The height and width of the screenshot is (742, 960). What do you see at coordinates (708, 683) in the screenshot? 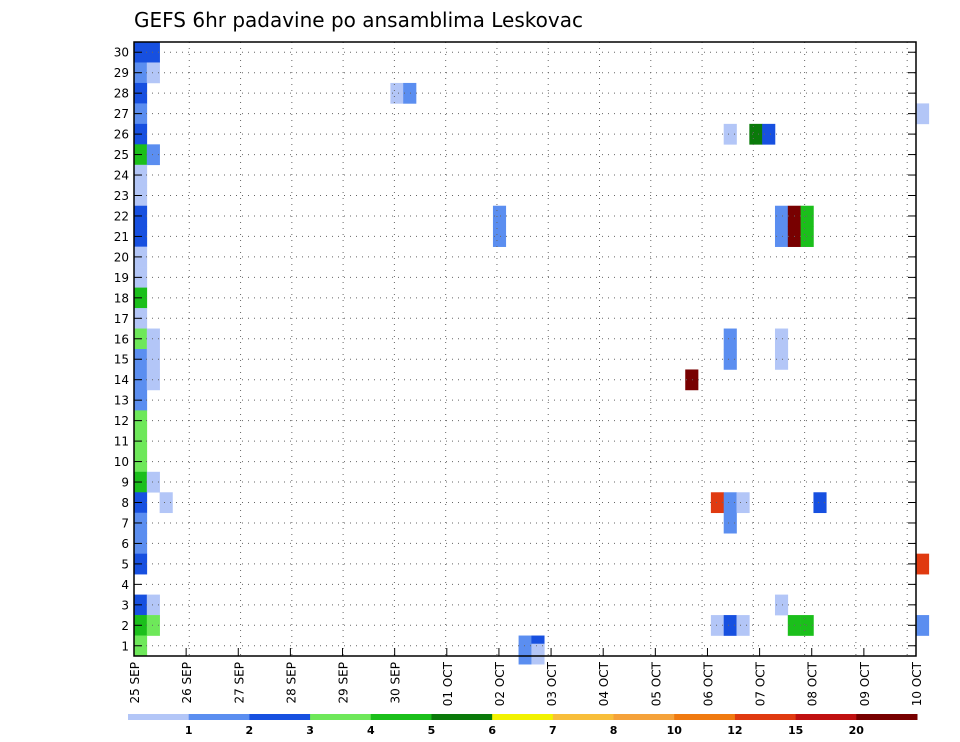
I see `x-tick-label: 06 OCT` at bounding box center [708, 683].